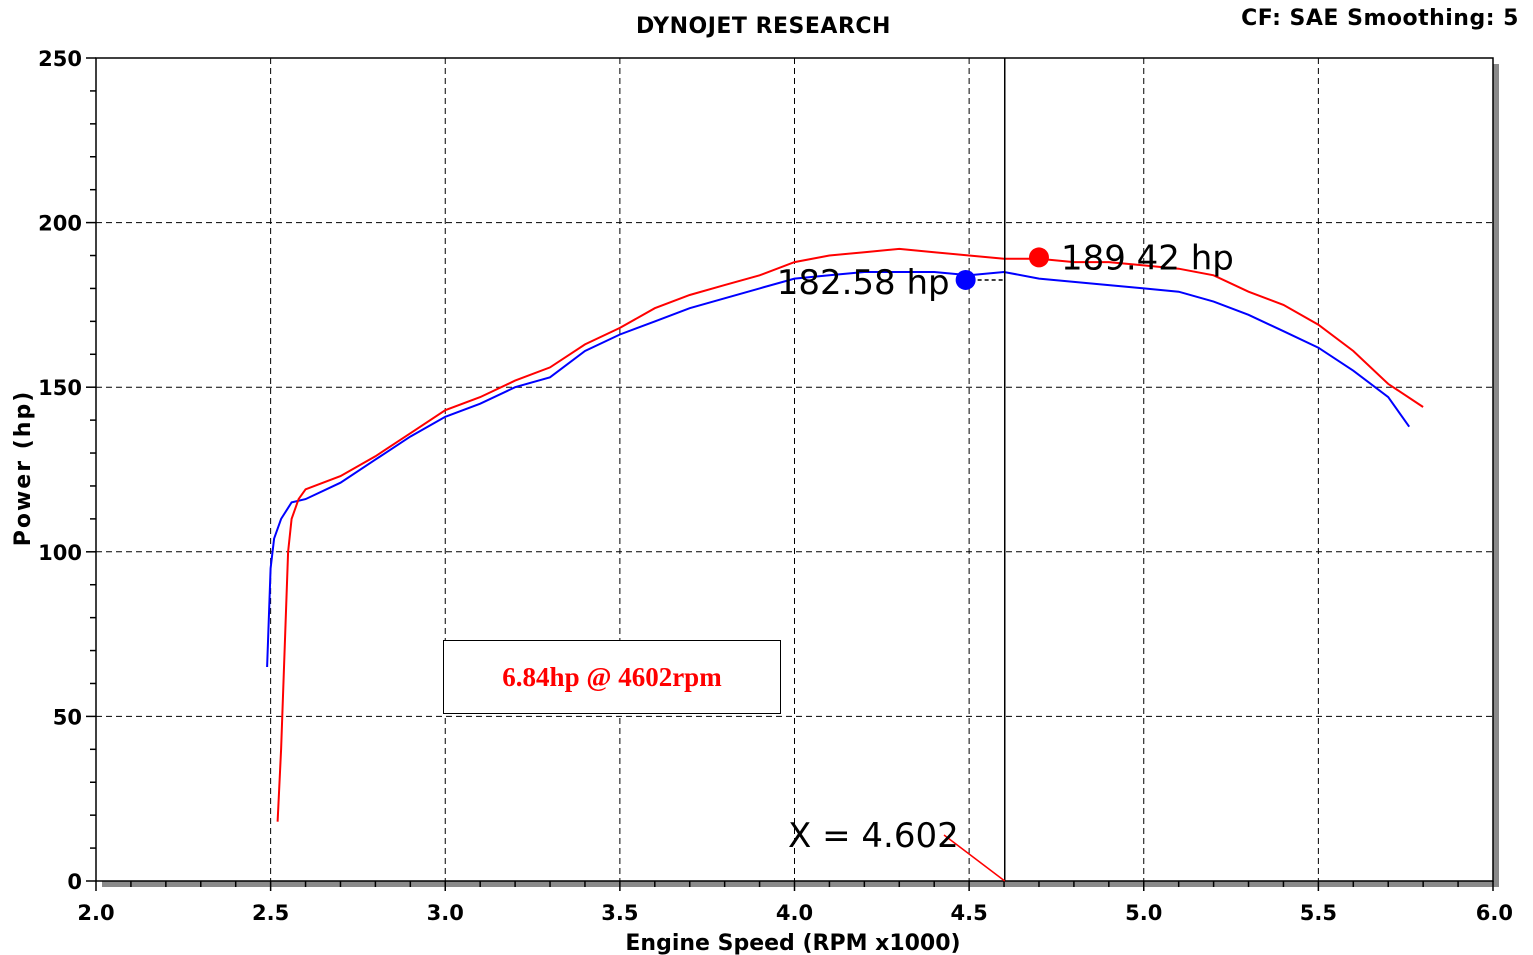 This screenshot has width=1533, height=955. I want to click on x-axis-label: Engine Speed (RPM x1000), so click(792, 943).